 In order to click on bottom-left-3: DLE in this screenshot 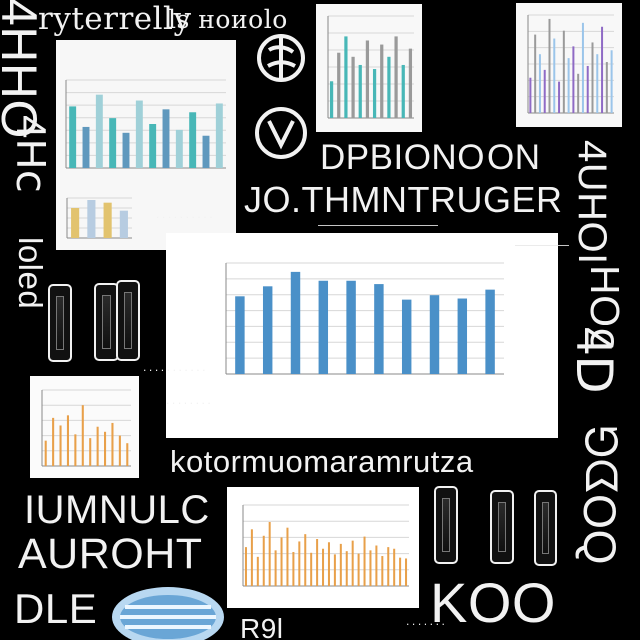, I will do `click(56, 608)`.